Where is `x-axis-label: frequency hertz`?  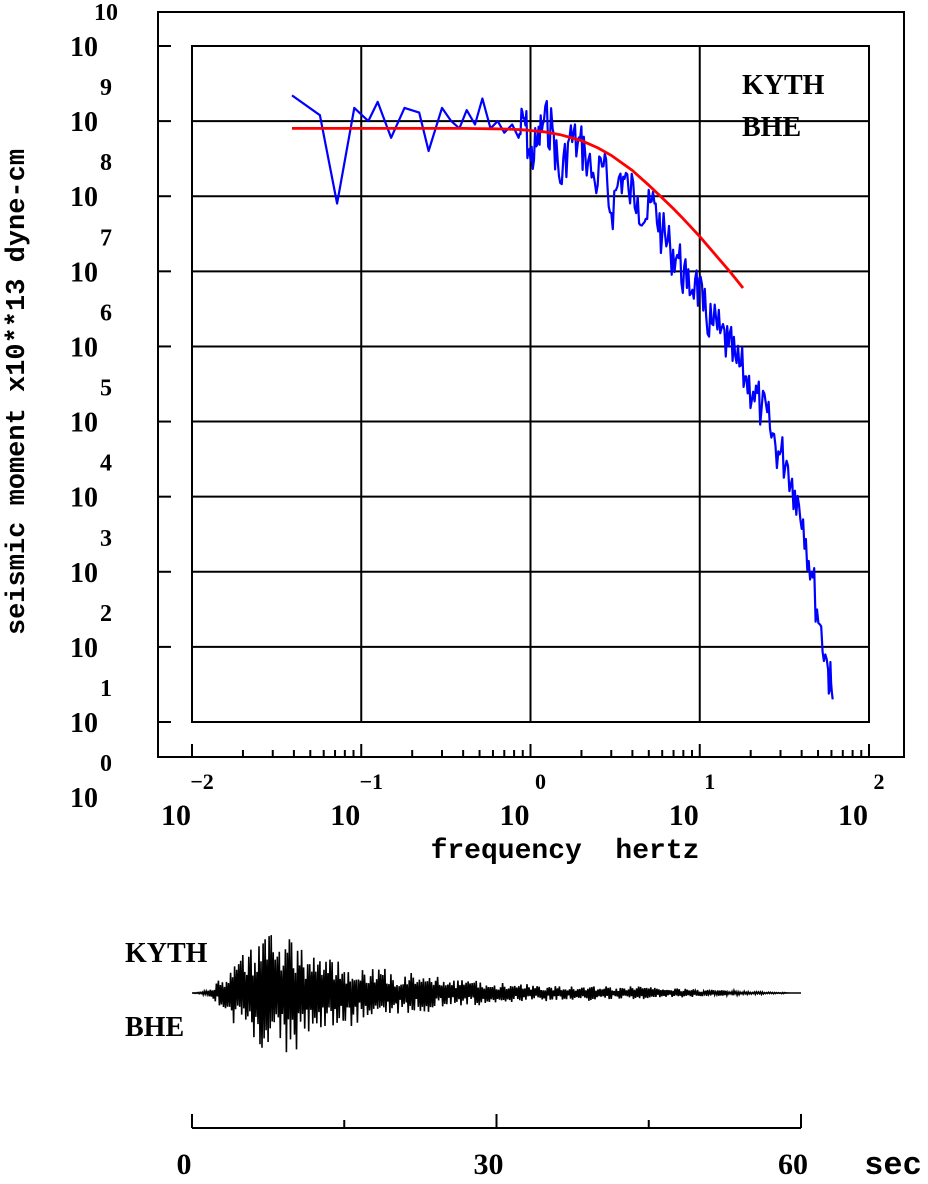 x-axis-label: frequency hertz is located at coordinates (565, 851).